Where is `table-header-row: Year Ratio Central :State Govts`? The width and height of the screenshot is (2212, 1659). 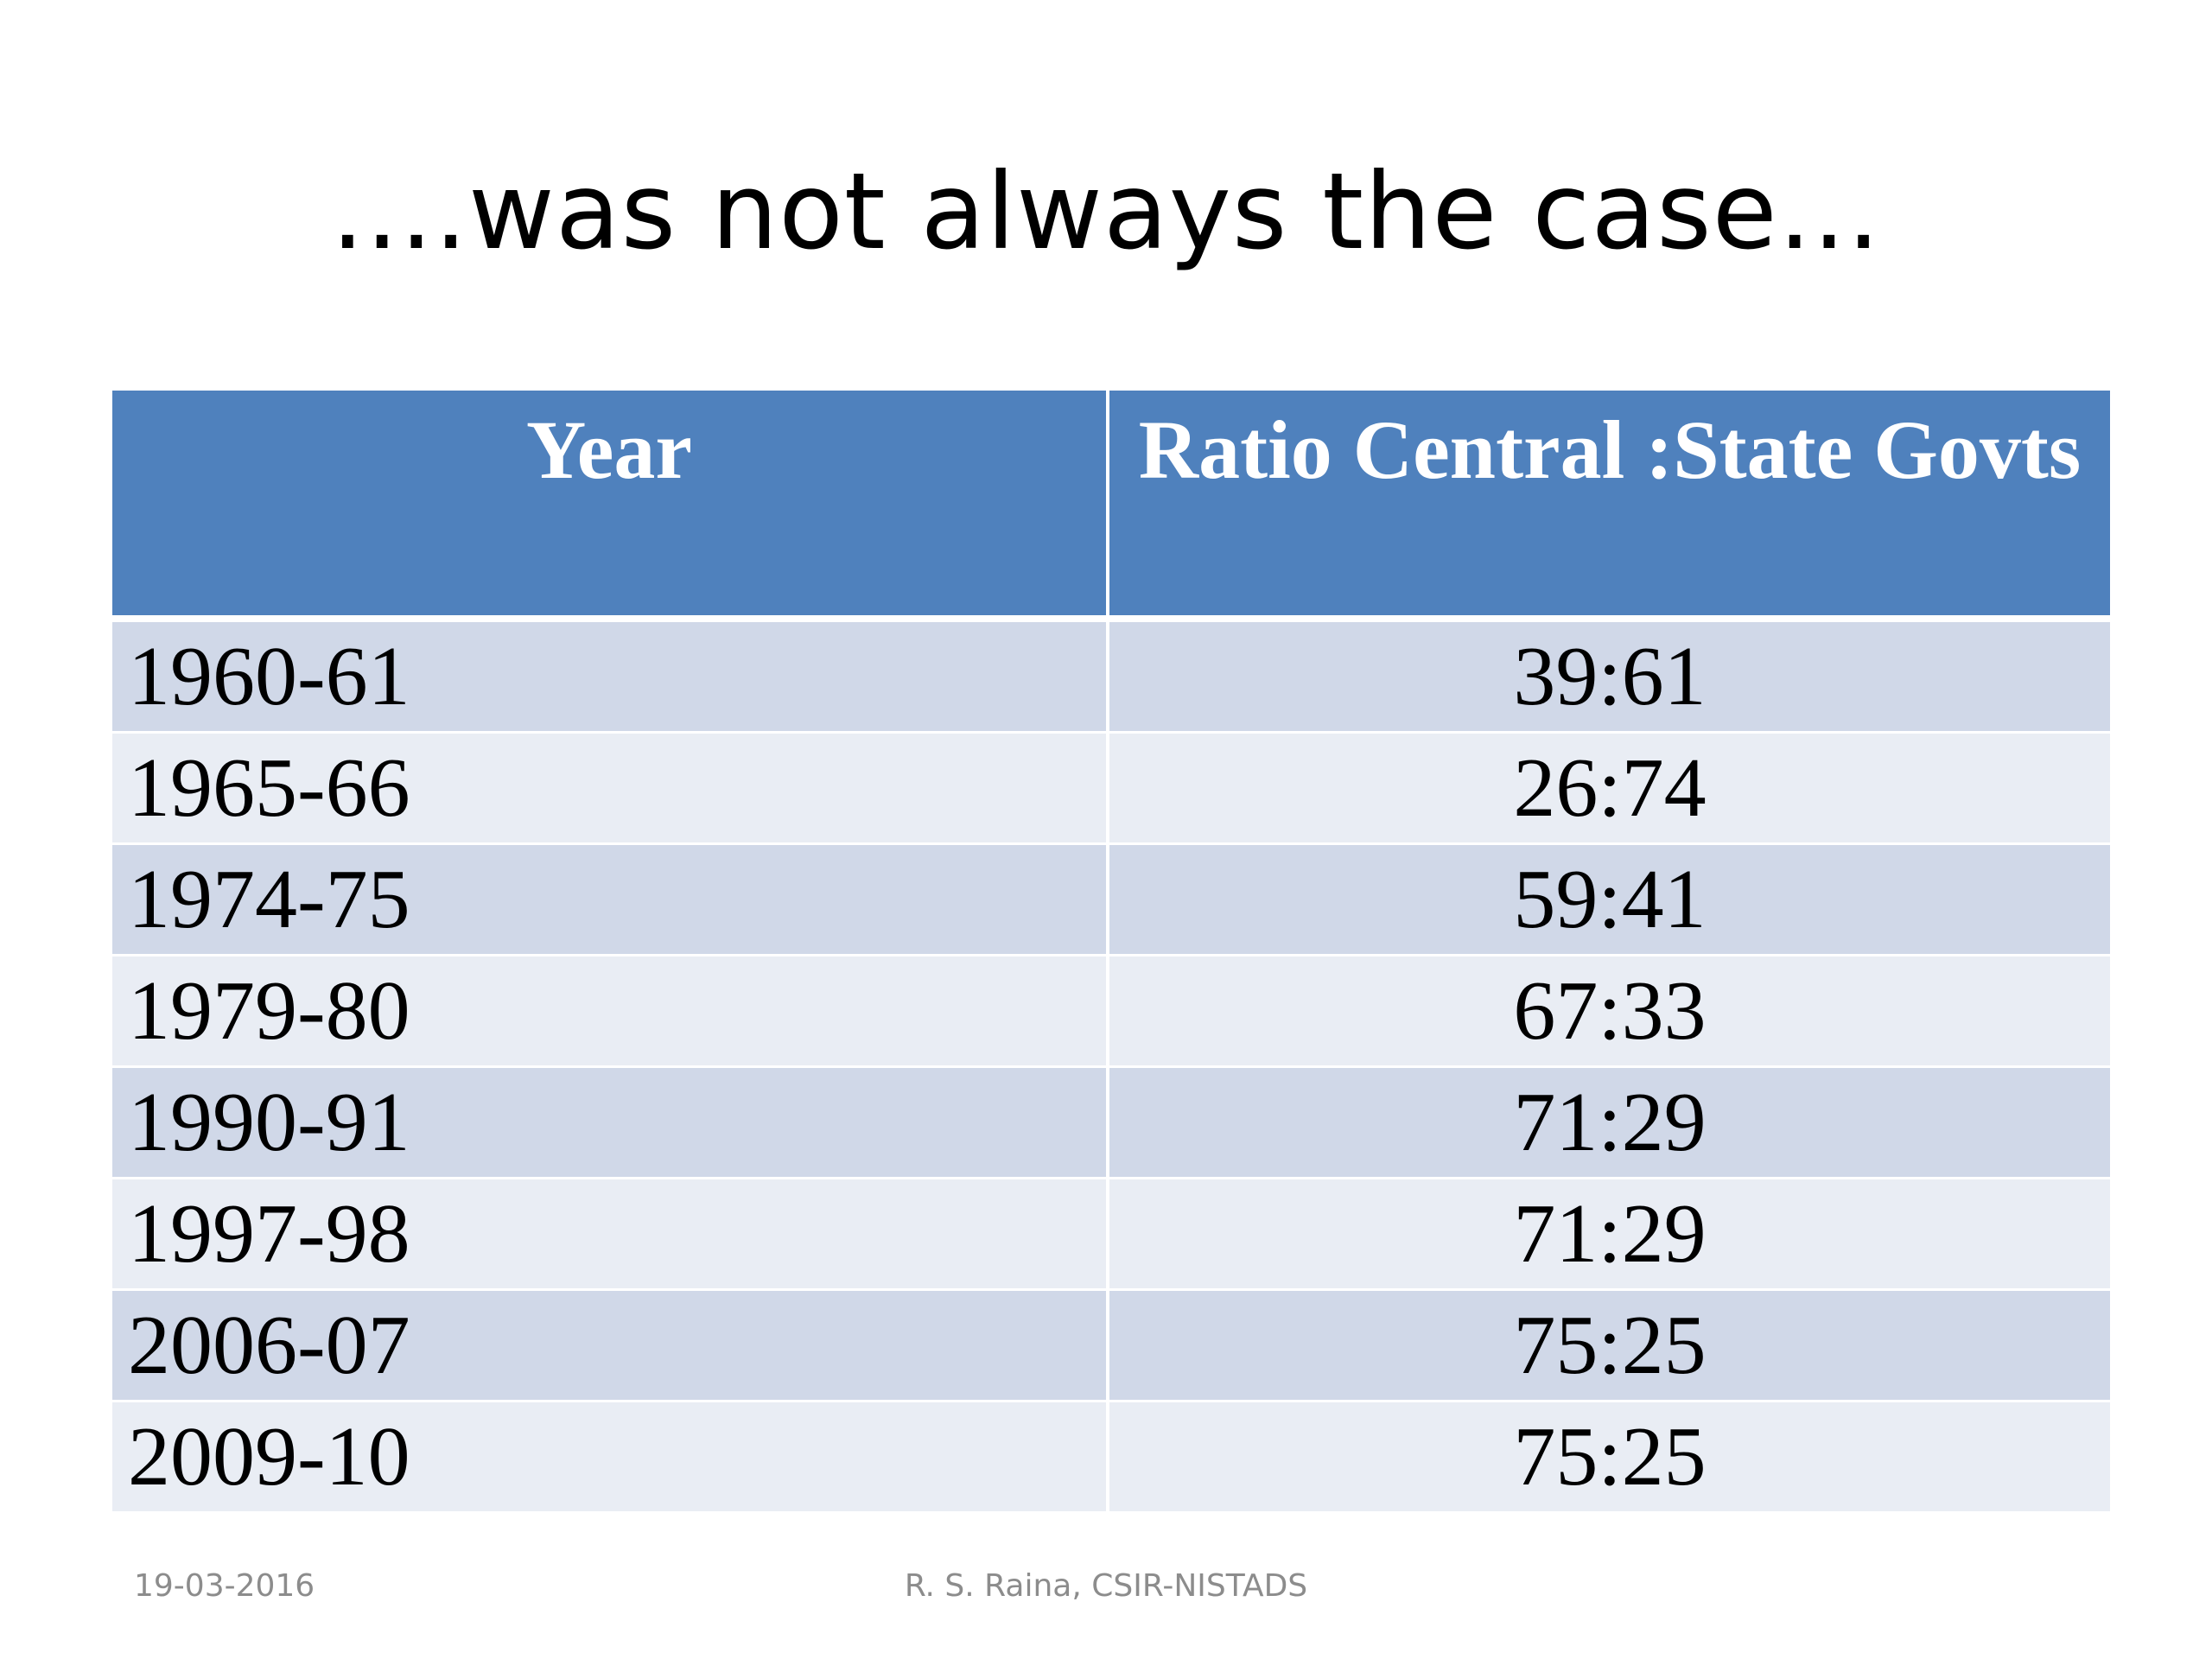 table-header-row: Year Ratio Central :State Govts is located at coordinates (1111, 505).